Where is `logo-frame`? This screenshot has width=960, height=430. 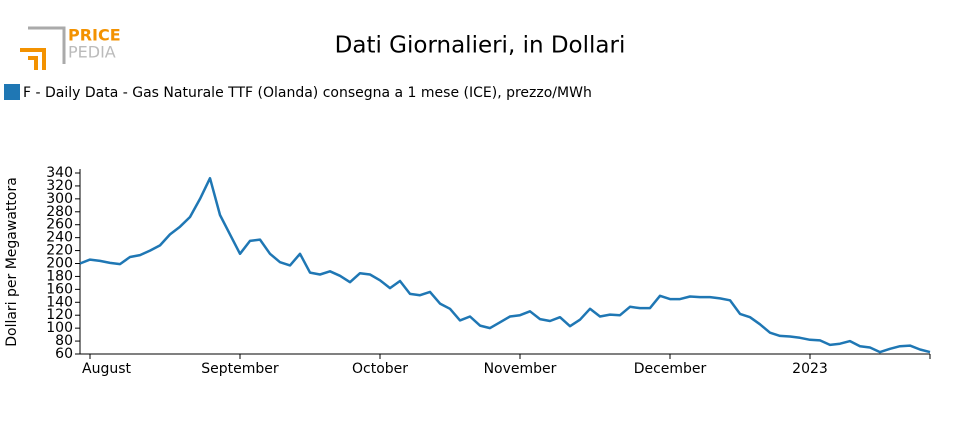
logo-frame is located at coordinates (47, 45).